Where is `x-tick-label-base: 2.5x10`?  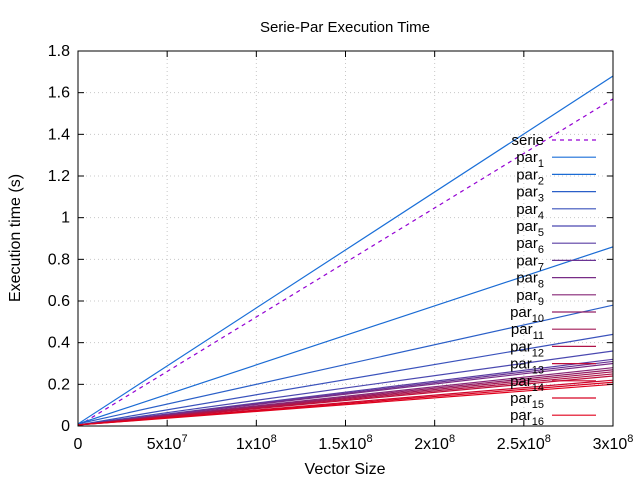
x-tick-label-base: 2.5x10 is located at coordinates (521, 444).